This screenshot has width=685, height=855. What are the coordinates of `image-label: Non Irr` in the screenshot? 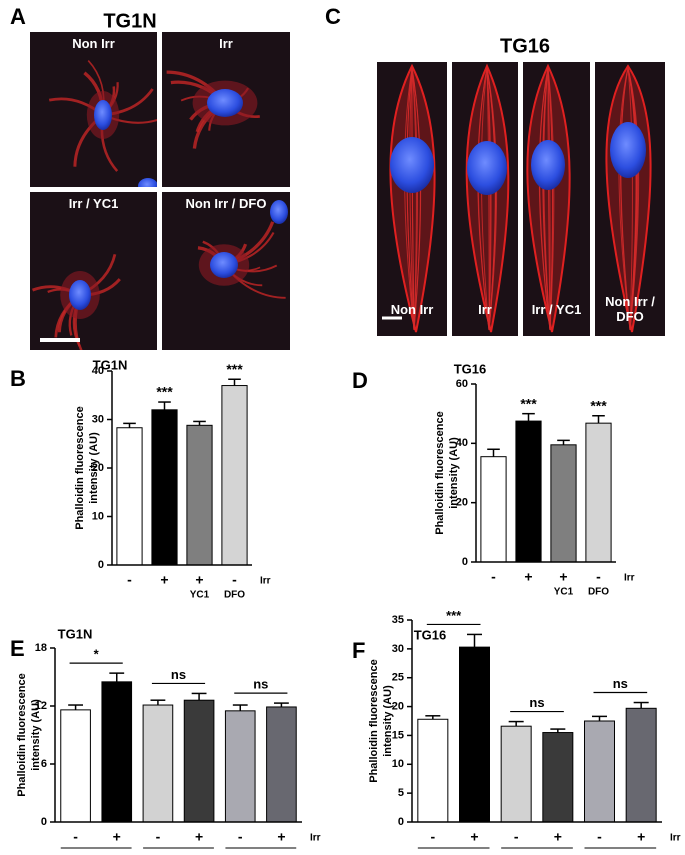 It's located at (93, 43).